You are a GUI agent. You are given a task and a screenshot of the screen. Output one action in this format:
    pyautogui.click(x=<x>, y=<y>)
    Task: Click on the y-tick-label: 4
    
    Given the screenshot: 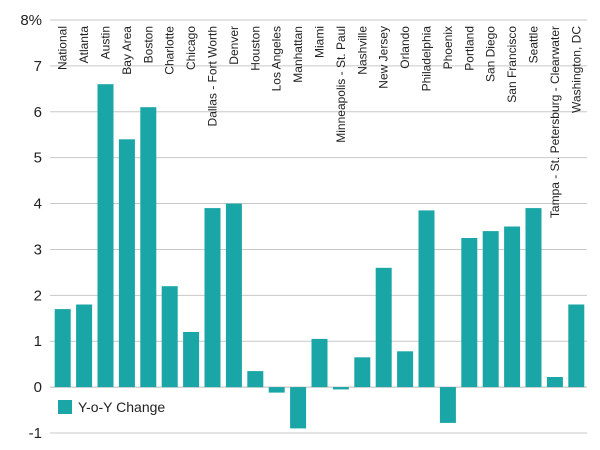 What is the action you would take?
    pyautogui.click(x=38, y=204)
    